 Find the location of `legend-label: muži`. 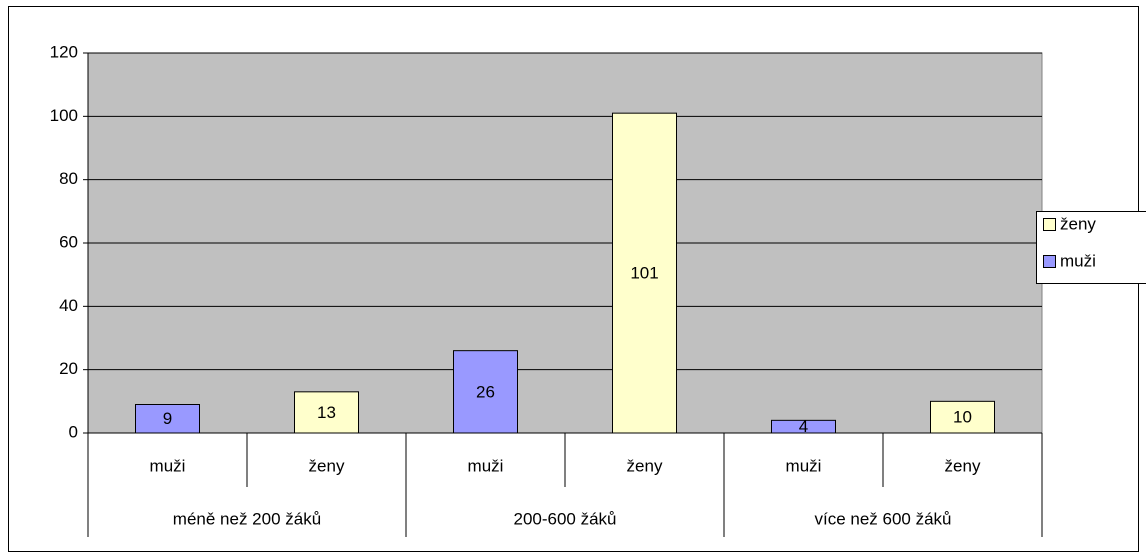

legend-label: muži is located at coordinates (1078, 260).